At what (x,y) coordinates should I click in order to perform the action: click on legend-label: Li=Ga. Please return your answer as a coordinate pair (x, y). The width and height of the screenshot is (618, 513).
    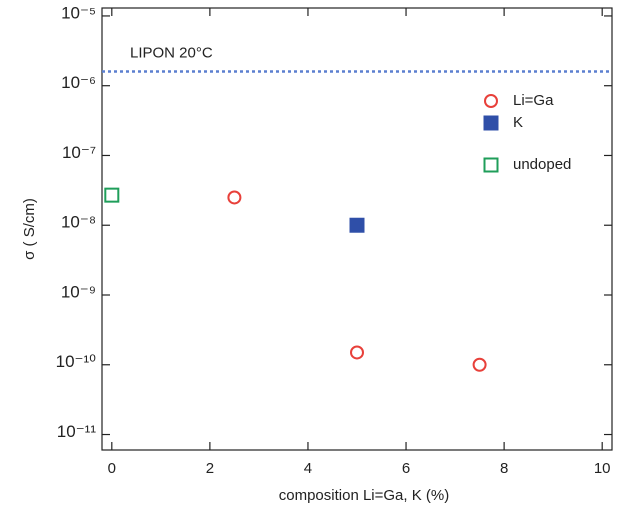
    Looking at the image, I should click on (533, 100).